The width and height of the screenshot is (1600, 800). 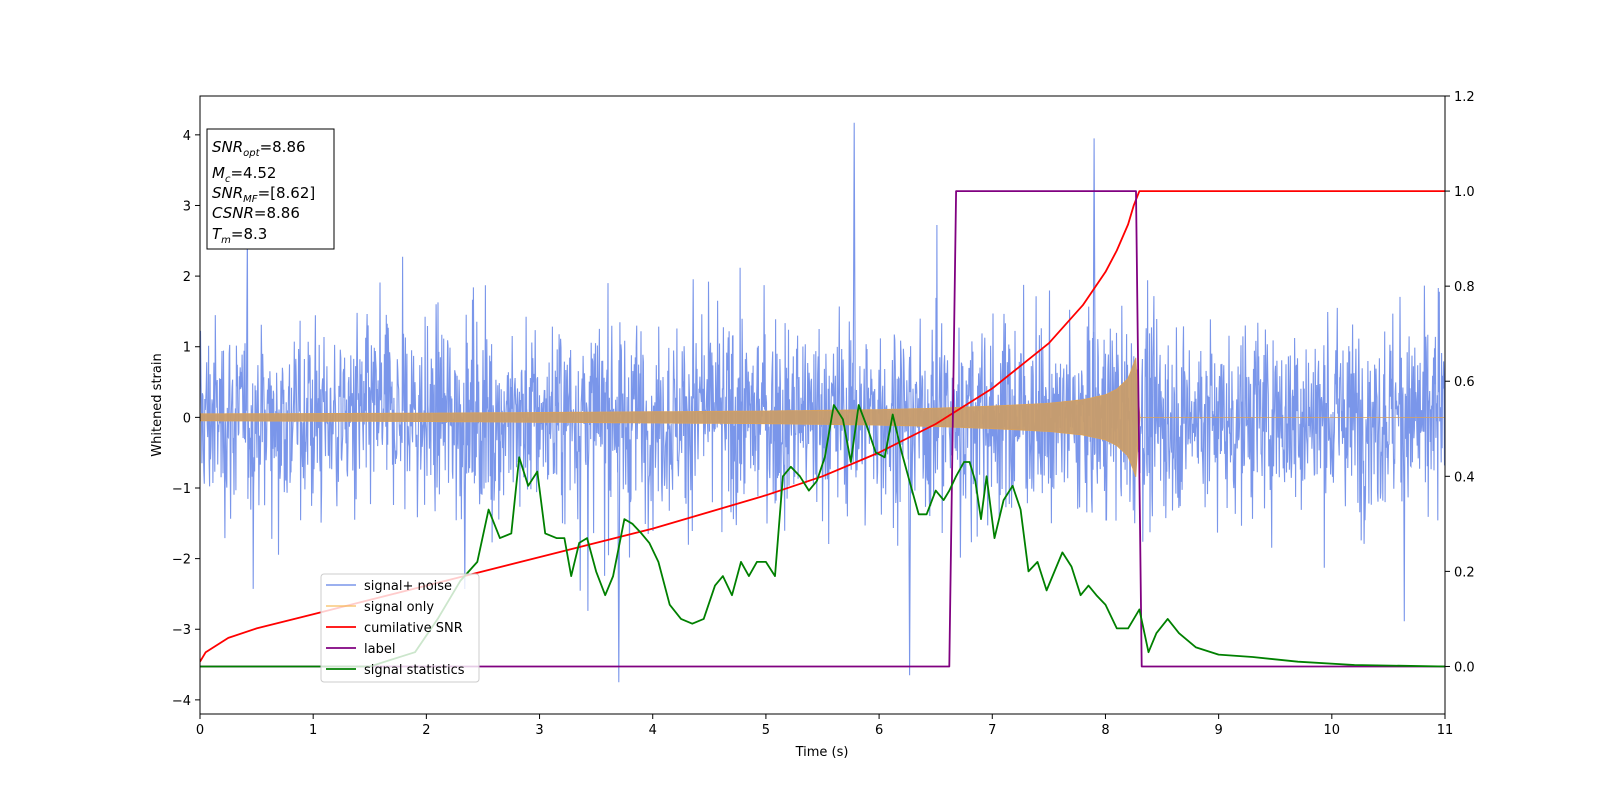 I want to click on x-tick-label: 11, so click(x=1445, y=730).